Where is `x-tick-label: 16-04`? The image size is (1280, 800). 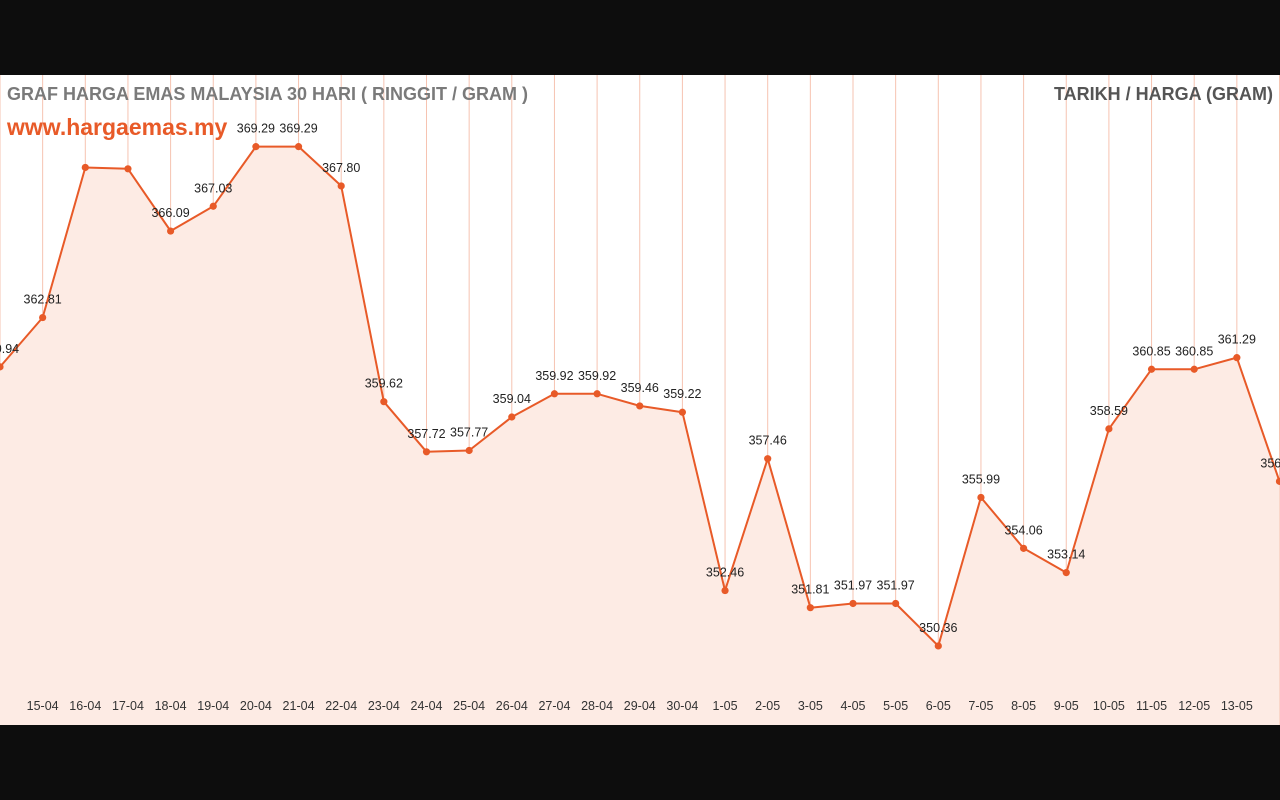
x-tick-label: 16-04 is located at coordinates (85, 706).